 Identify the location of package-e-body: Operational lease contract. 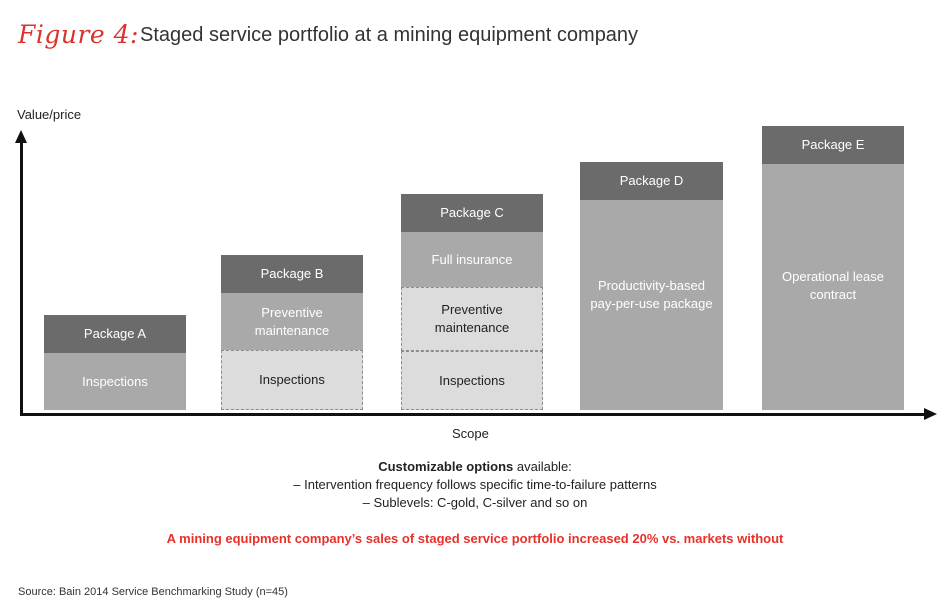
(833, 287).